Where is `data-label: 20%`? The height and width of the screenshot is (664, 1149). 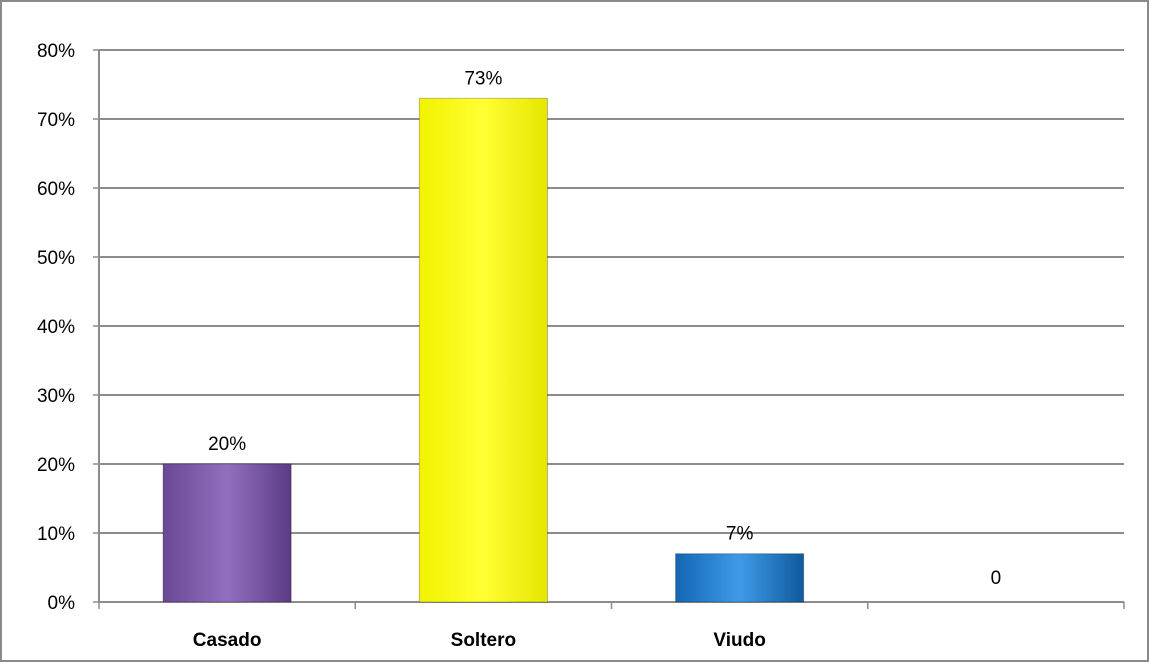 data-label: 20% is located at coordinates (227, 444).